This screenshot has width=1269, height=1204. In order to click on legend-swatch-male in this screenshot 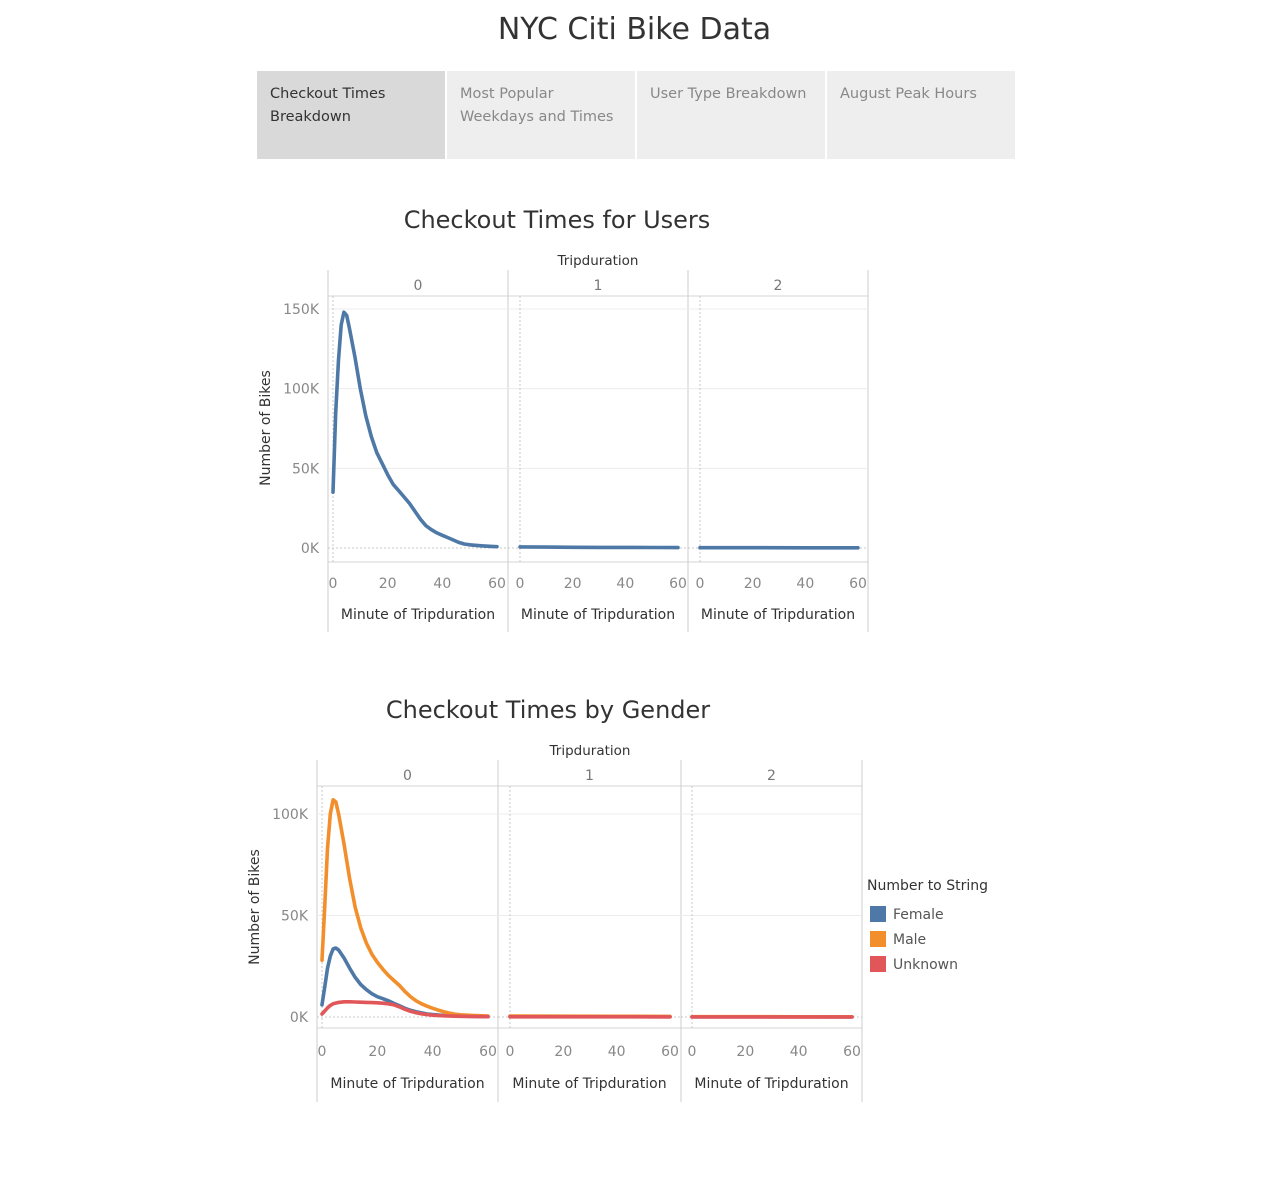, I will do `click(878, 939)`.